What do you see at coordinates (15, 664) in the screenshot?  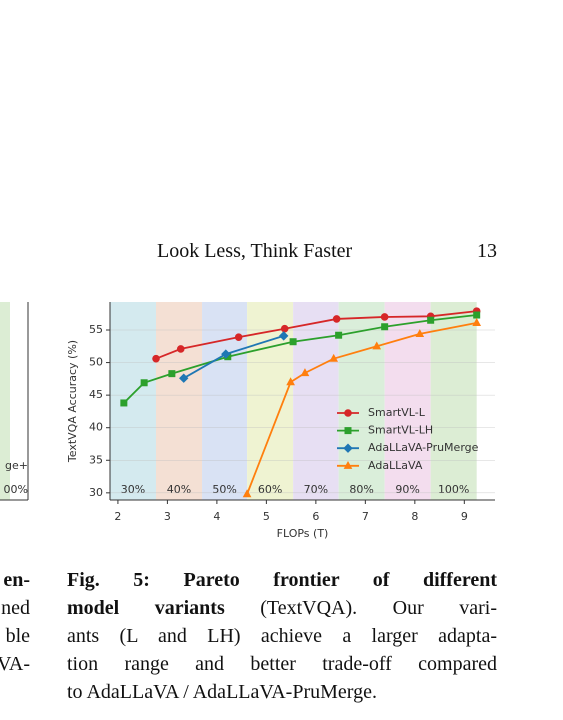 I see `fragment-caption: VA-` at bounding box center [15, 664].